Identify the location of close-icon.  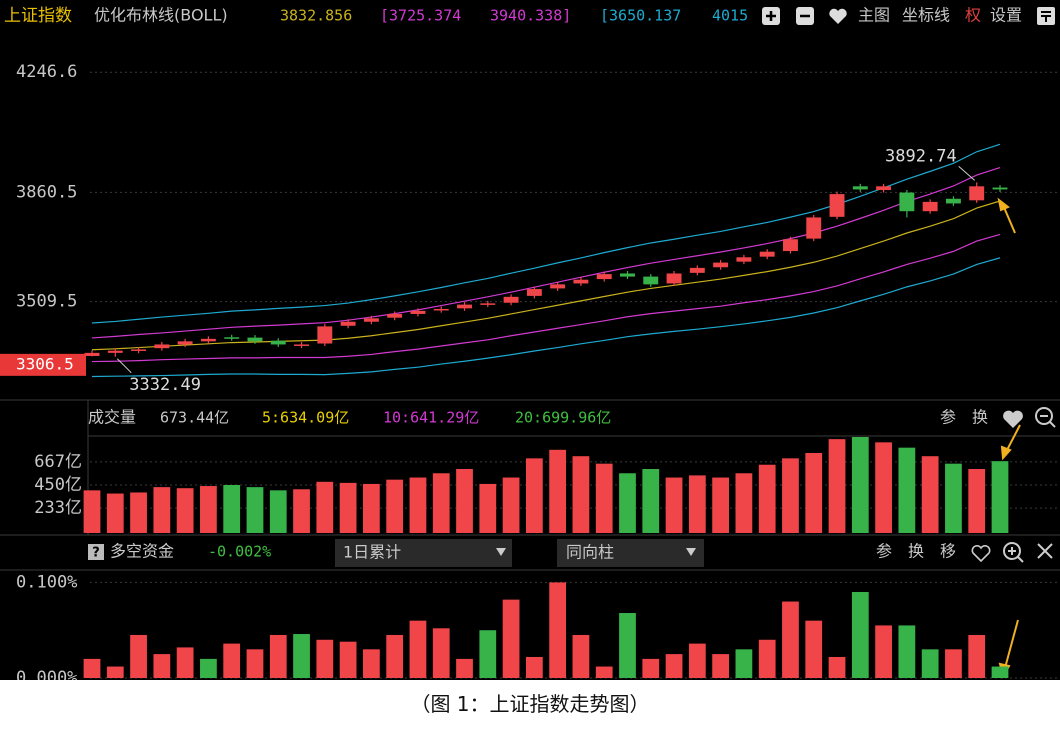
(1045, 551).